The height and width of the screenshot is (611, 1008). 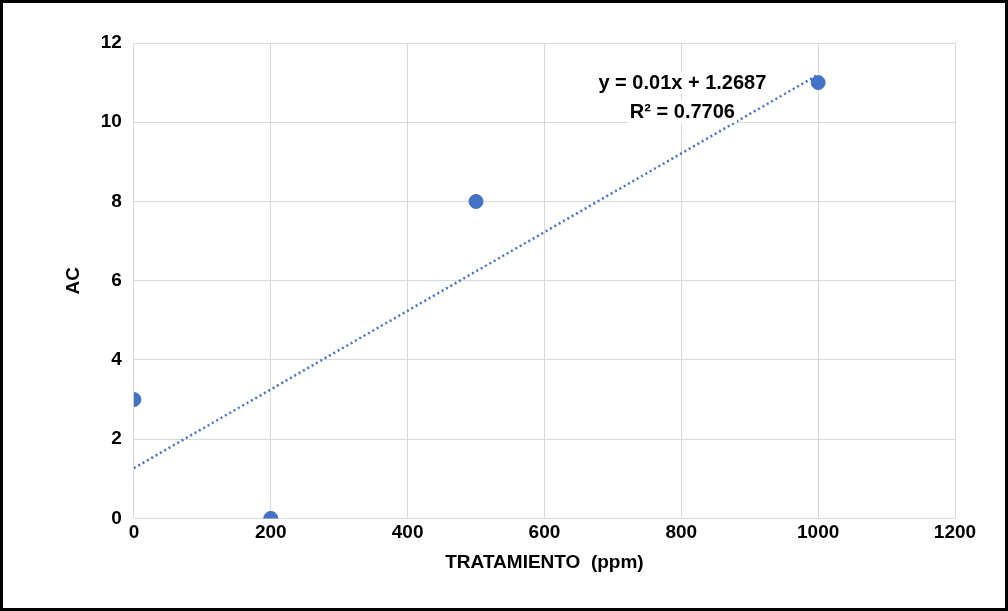 What do you see at coordinates (681, 532) in the screenshot?
I see `x-tick-label: 800` at bounding box center [681, 532].